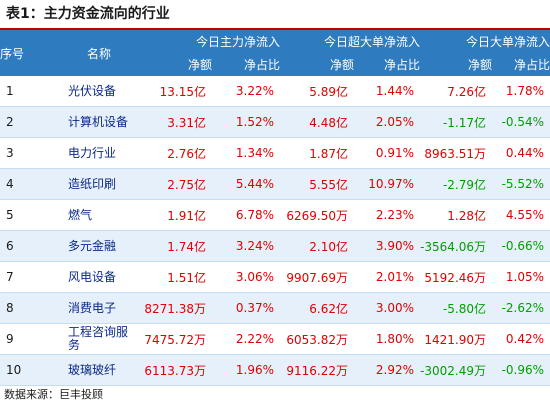 This screenshot has height=406, width=550. Describe the element at coordinates (88, 14) in the screenshot. I see `table-title: 表1：主力资金流向的行业` at that location.